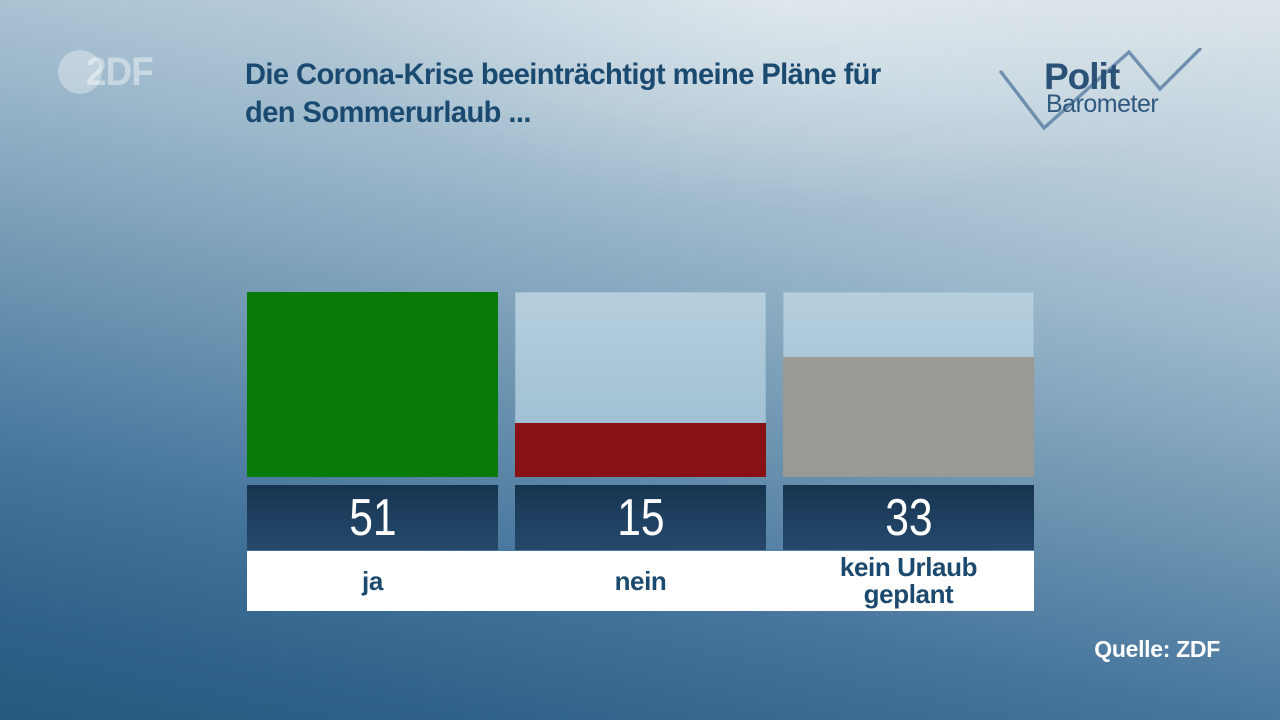  I want to click on value-label-nein: 15, so click(640, 517).